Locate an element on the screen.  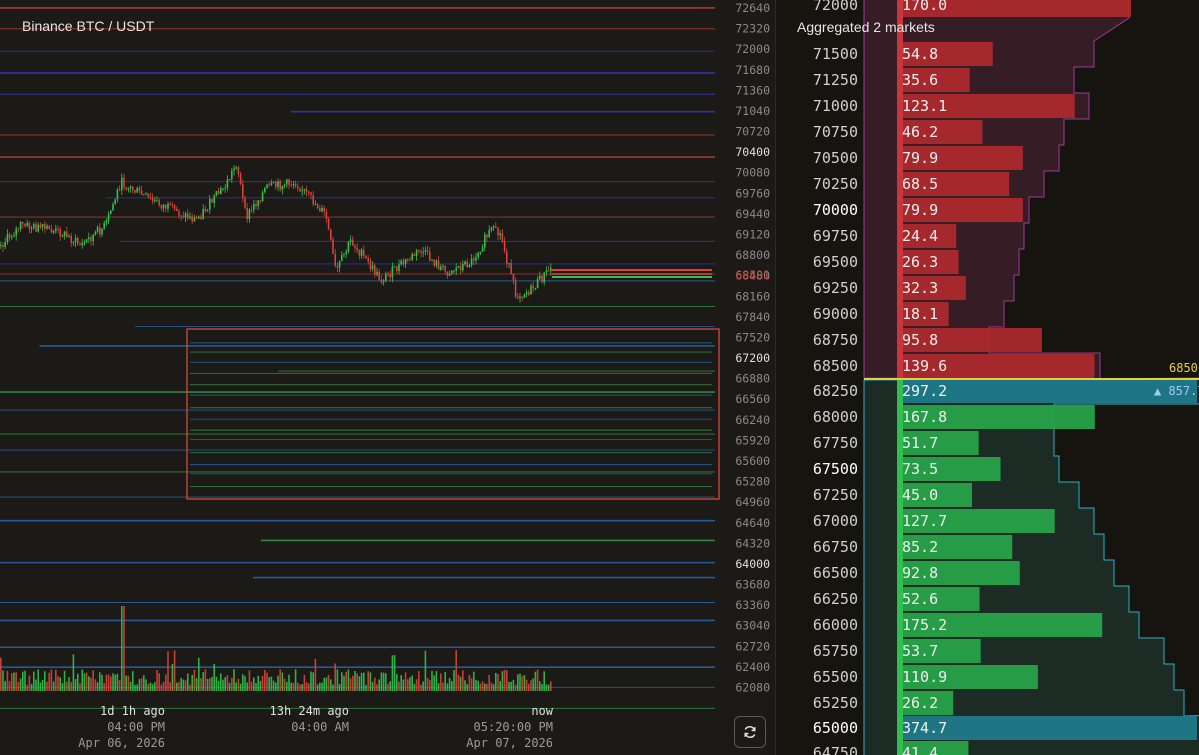
bid-qty-label: 51.7 is located at coordinates (920, 443).